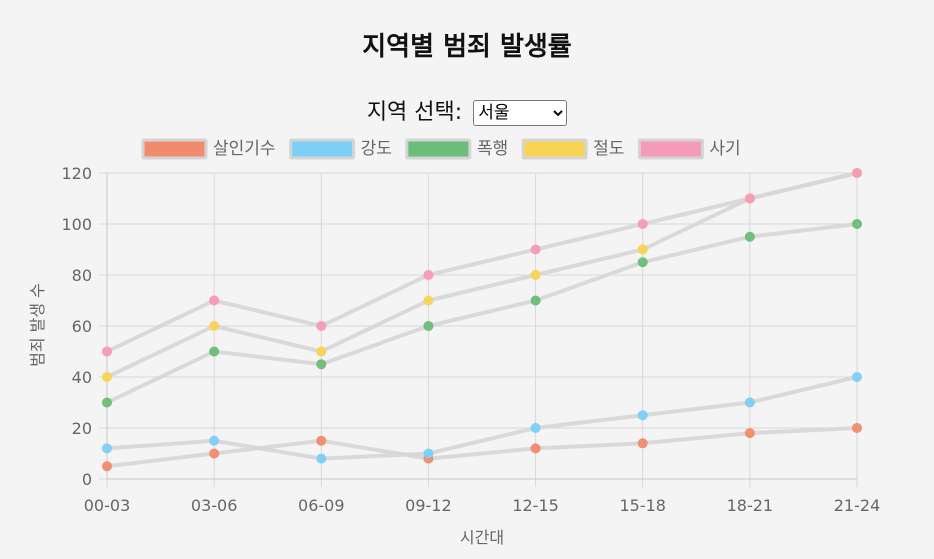 The height and width of the screenshot is (559, 934). What do you see at coordinates (428, 505) in the screenshot?
I see `x-tick-label: 09-12` at bounding box center [428, 505].